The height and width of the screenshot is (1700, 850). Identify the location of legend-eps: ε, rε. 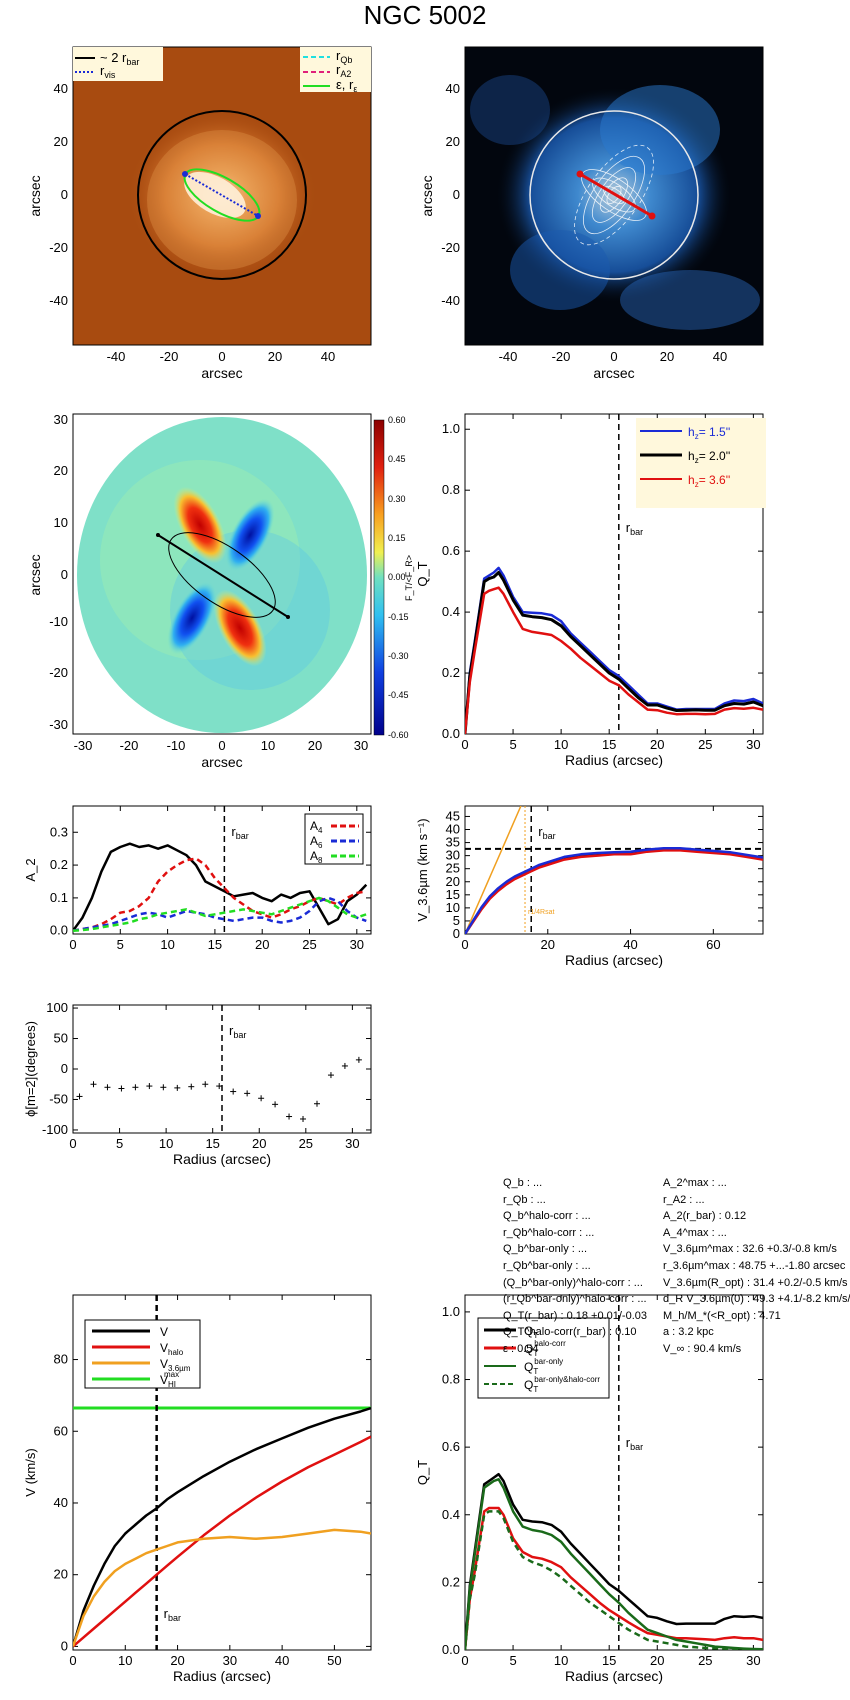
(346, 85).